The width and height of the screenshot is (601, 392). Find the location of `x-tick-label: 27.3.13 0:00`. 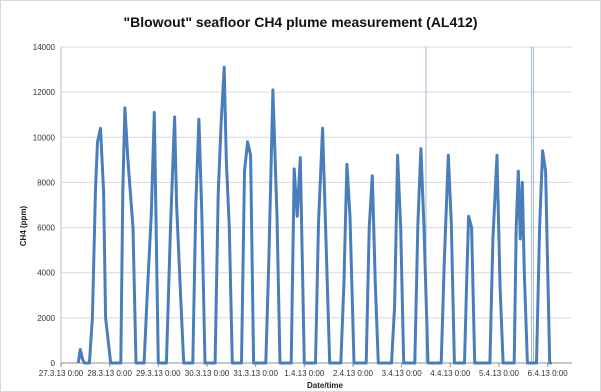

x-tick-label: 27.3.13 0:00 is located at coordinates (61, 373).